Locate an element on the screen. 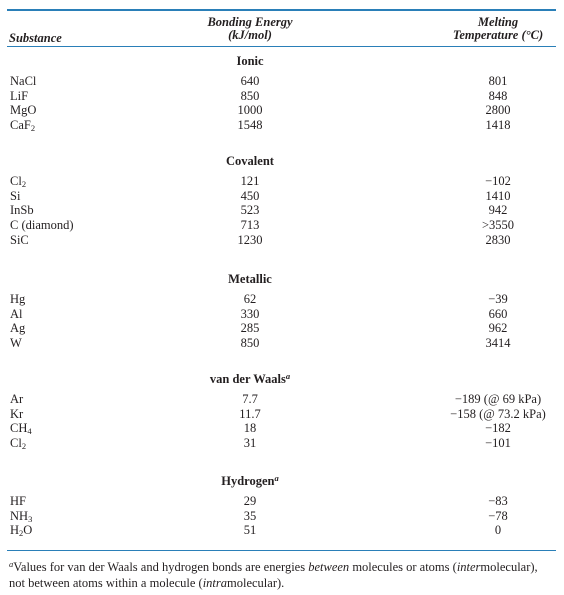 This screenshot has width=564, height=595. cell-substance: Ag is located at coordinates (17, 328).